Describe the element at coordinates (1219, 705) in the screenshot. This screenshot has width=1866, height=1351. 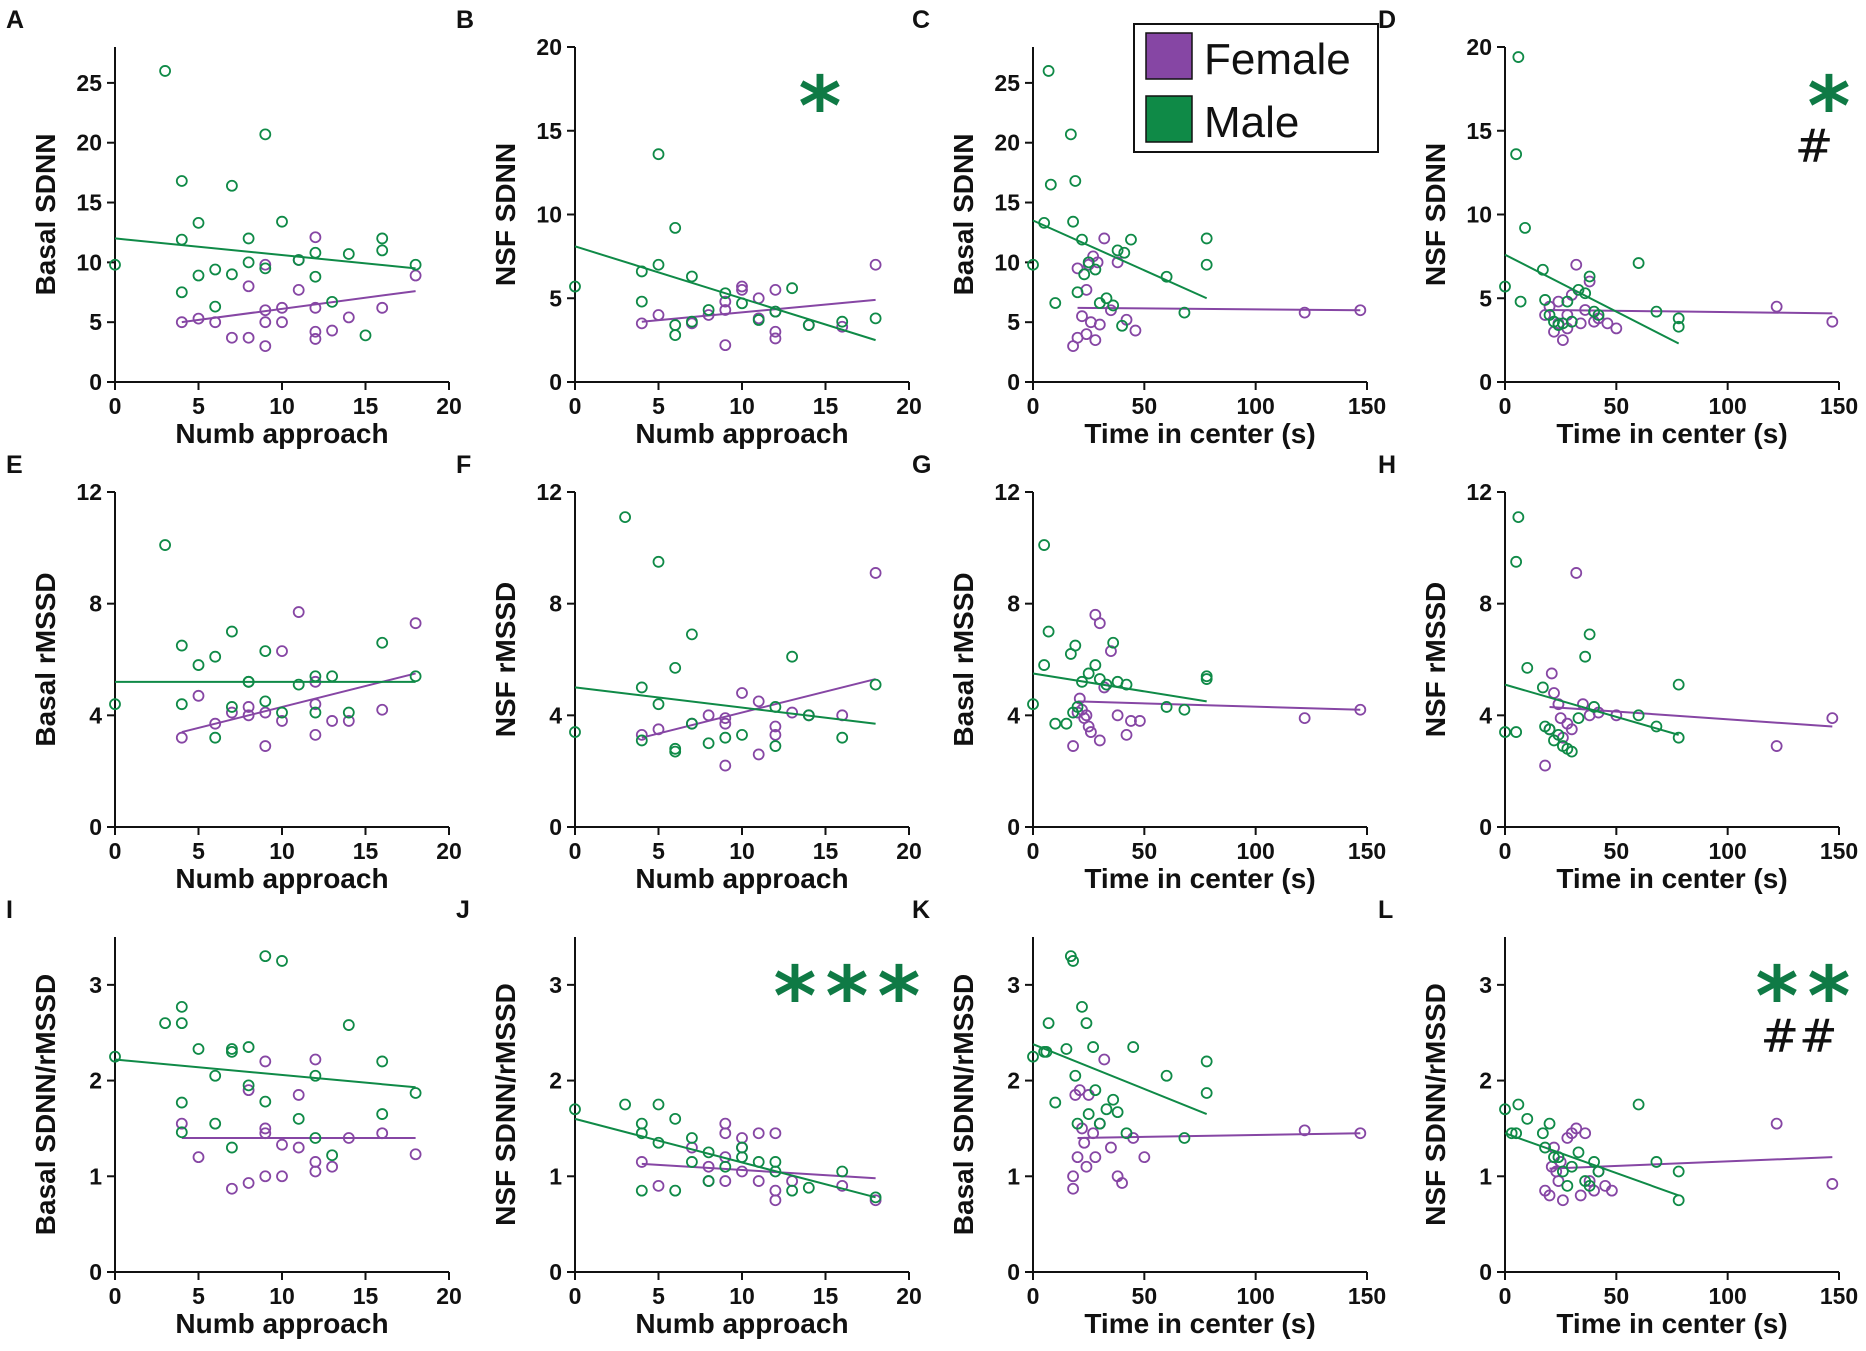
I see `fit-line-female-g` at that location.